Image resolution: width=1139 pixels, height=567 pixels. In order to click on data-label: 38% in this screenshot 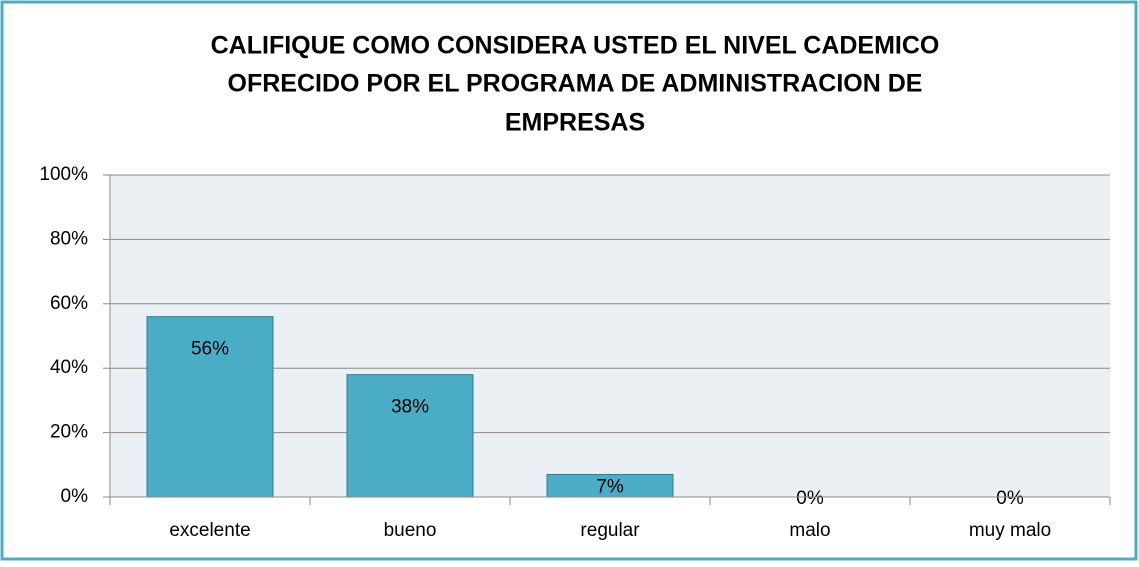, I will do `click(410, 407)`.